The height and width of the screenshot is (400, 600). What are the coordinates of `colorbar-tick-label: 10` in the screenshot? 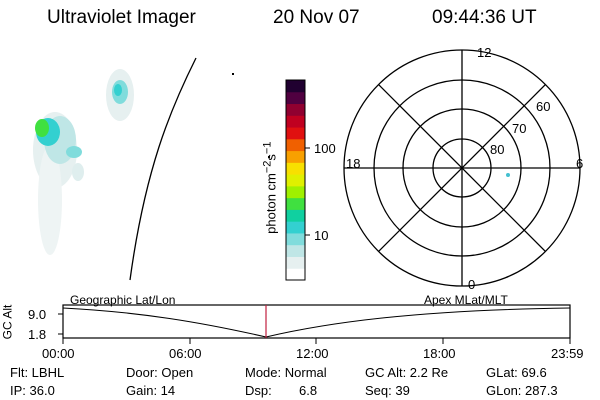 It's located at (321, 235).